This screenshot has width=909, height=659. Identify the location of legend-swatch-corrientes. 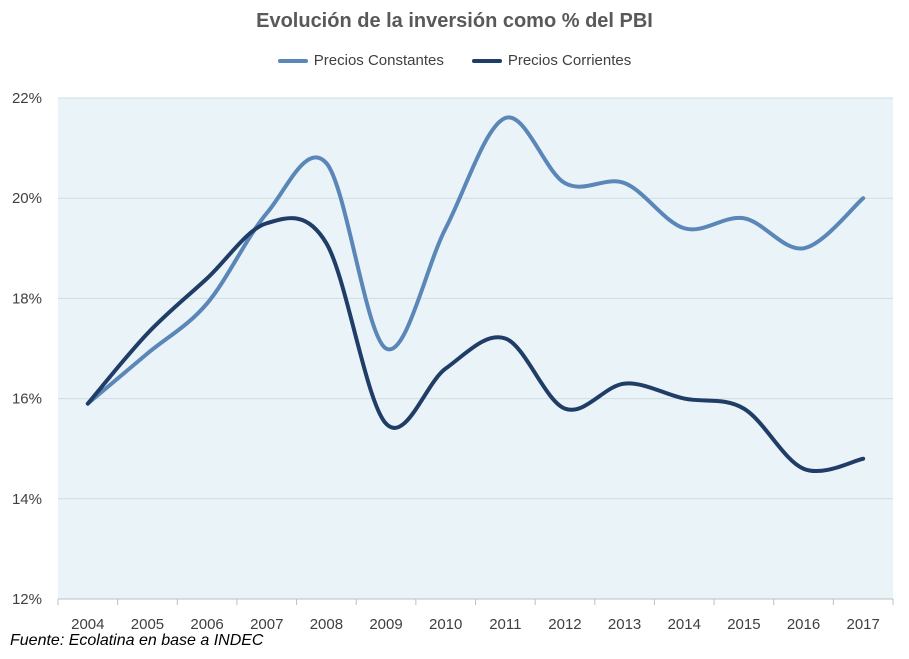
(486, 60).